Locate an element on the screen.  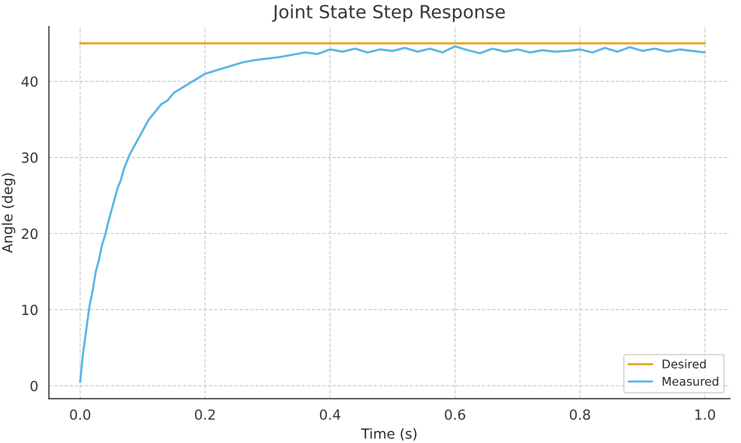
y-tick-label: 30 is located at coordinates (30, 157).